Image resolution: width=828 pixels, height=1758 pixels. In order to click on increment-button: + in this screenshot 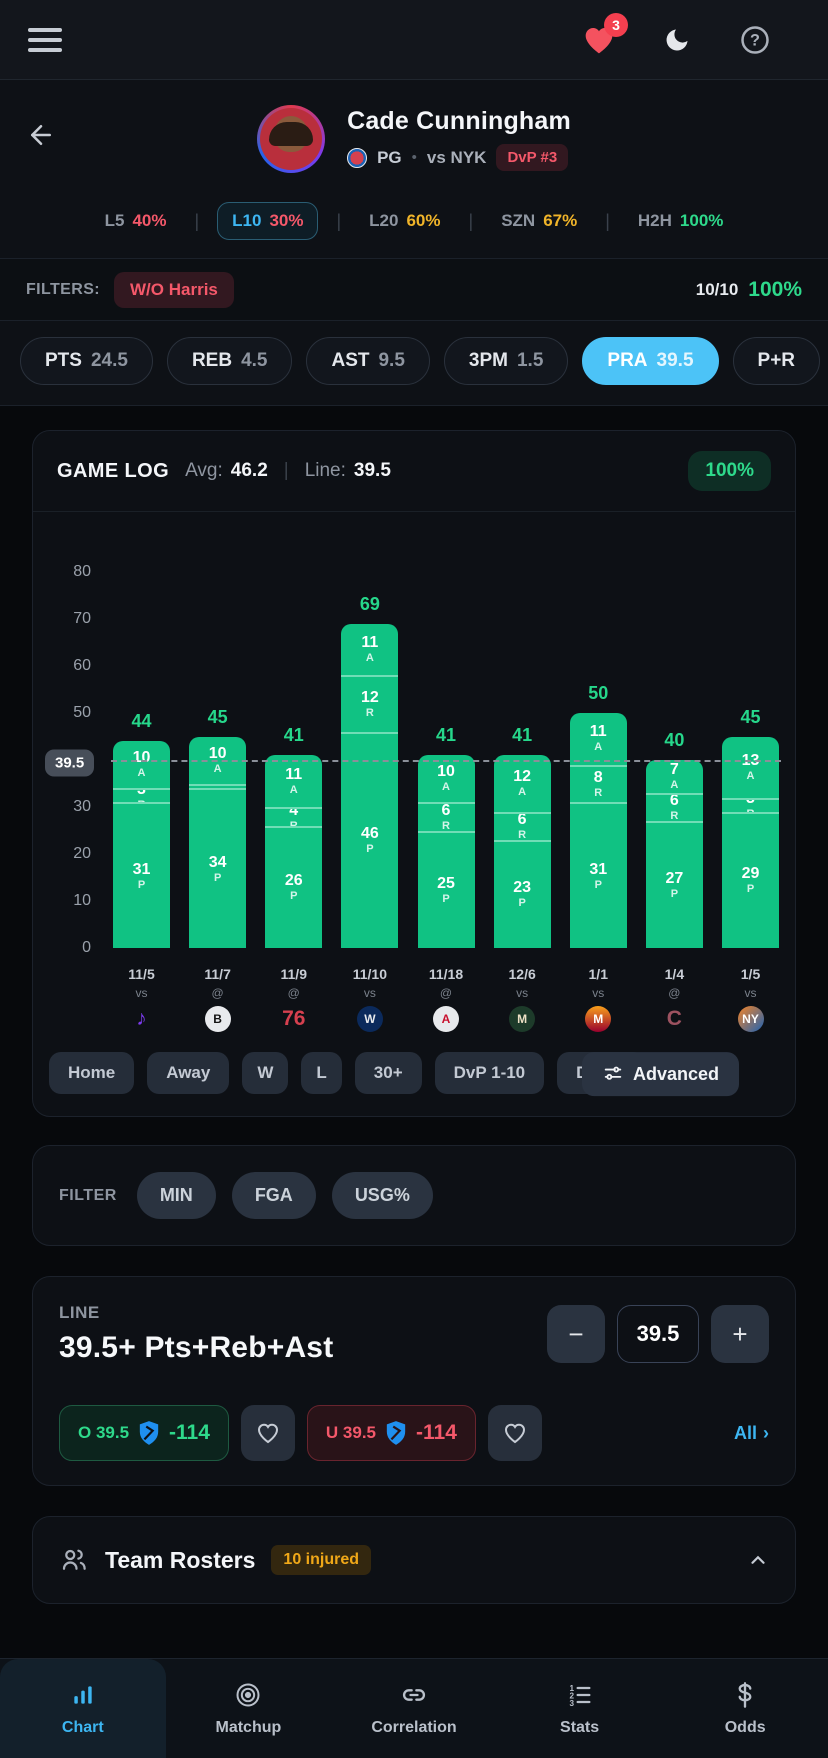, I will do `click(740, 1334)`.